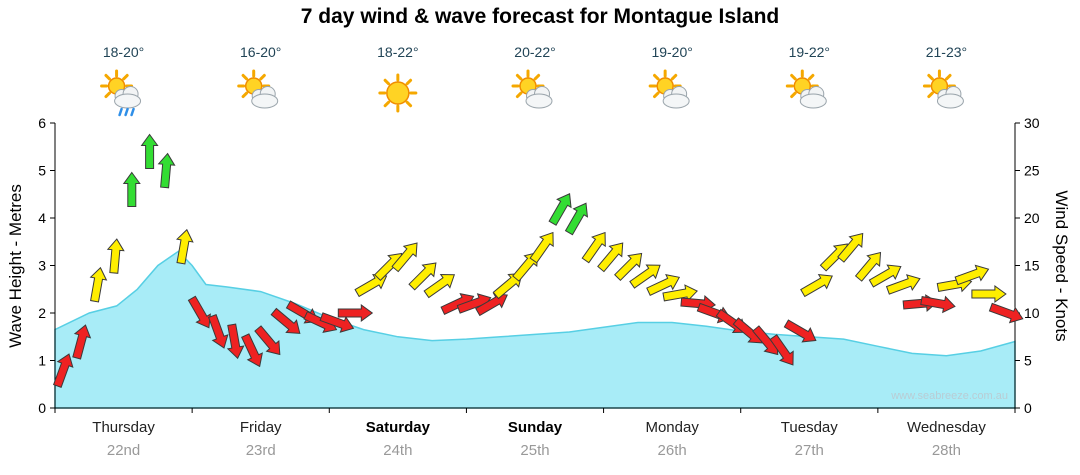  Describe the element at coordinates (397, 450) in the screenshot. I see `date-label: 24th` at that location.